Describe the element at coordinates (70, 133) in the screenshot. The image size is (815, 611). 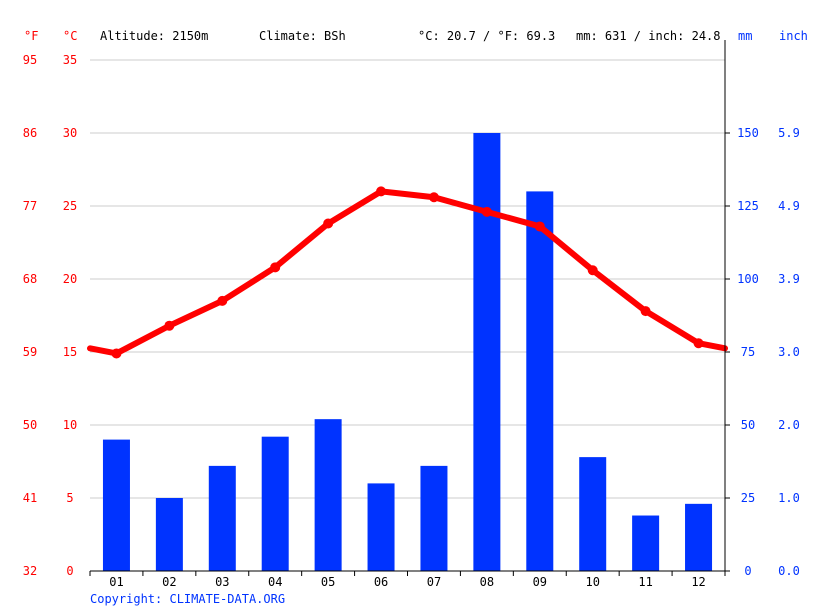
I see `celsius-tick-label: 30` at that location.